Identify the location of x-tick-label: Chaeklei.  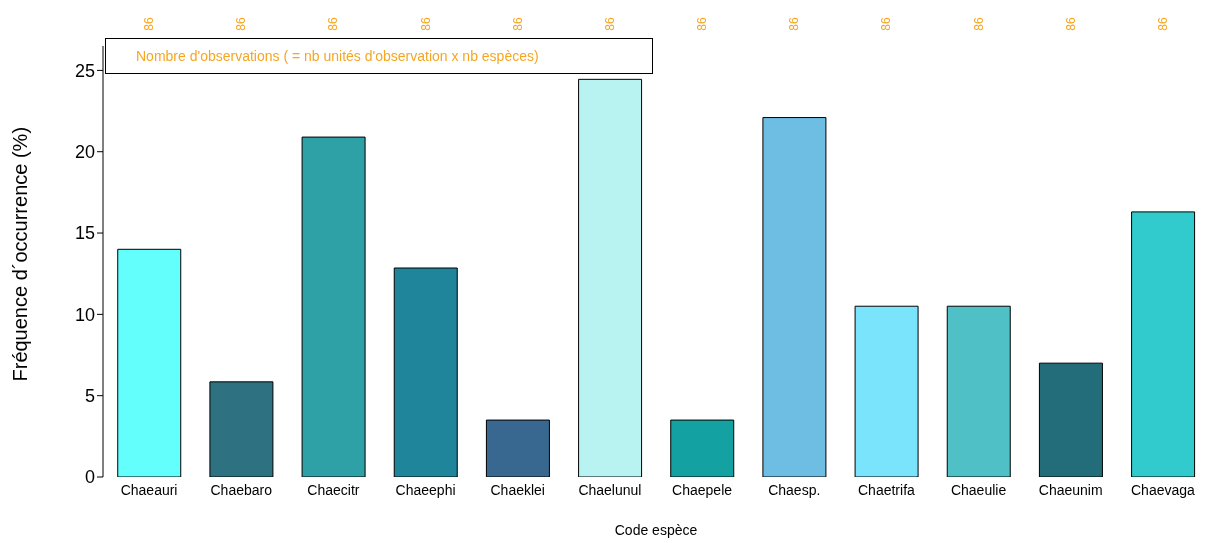
(517, 489).